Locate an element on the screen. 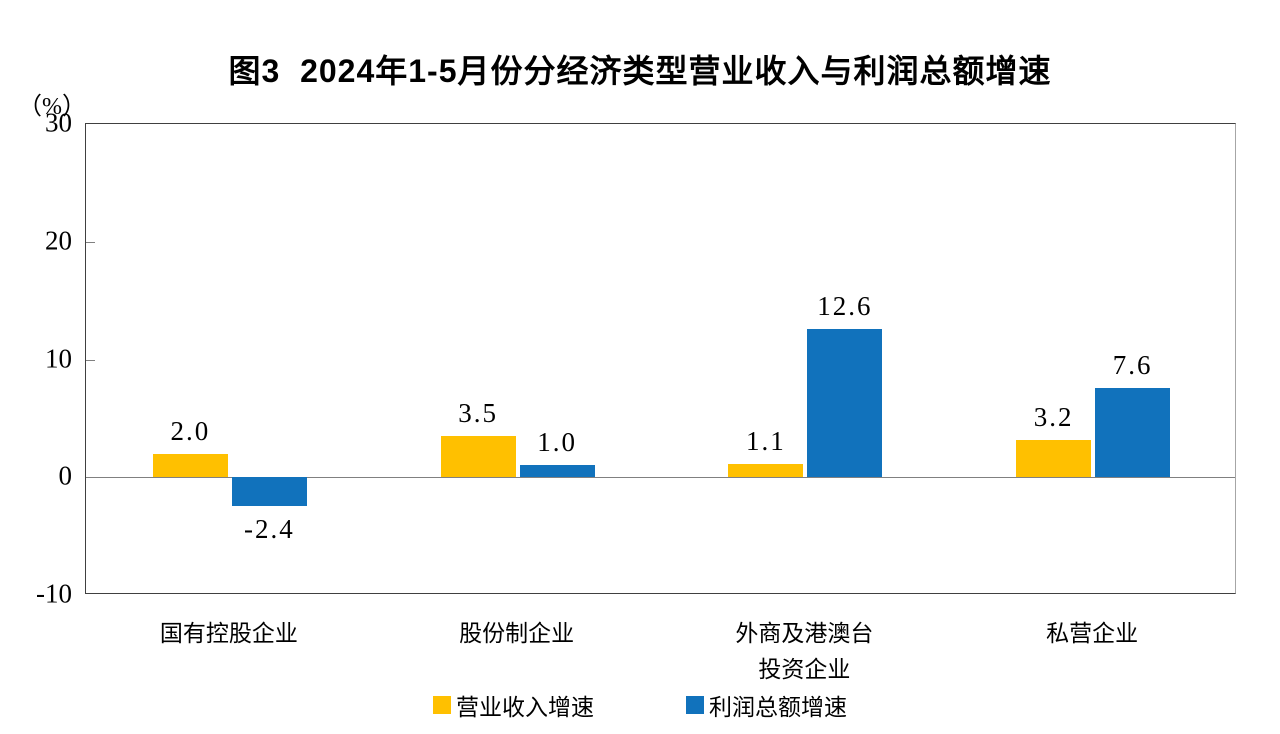 The height and width of the screenshot is (734, 1280). y-tick-label: 20 is located at coordinates (58, 240).